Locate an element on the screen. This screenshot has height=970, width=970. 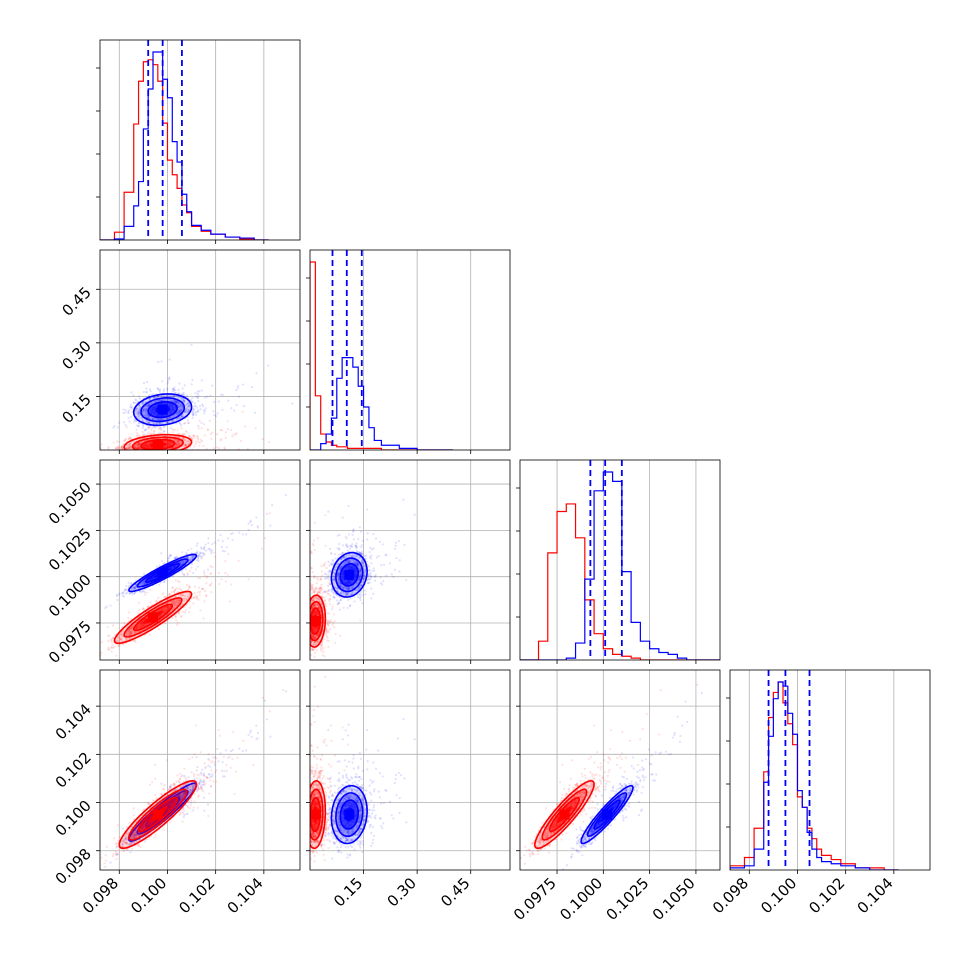
scatter-red is located at coordinates (185, 584).